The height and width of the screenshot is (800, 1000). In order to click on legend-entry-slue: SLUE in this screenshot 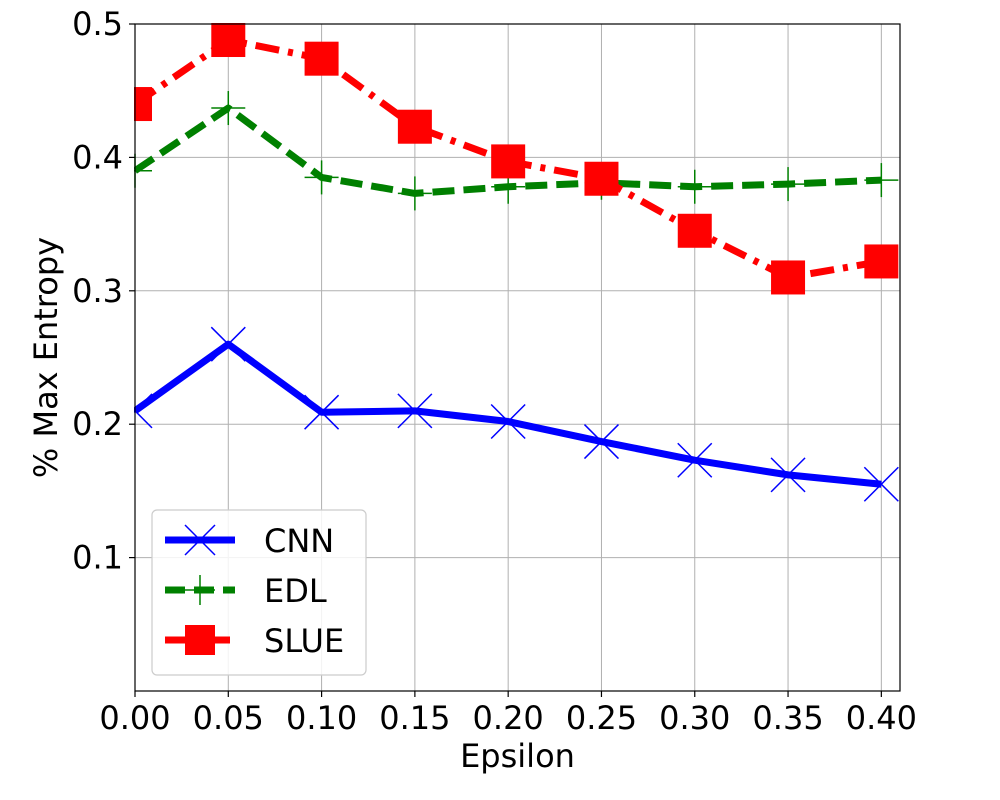, I will do `click(254, 641)`.